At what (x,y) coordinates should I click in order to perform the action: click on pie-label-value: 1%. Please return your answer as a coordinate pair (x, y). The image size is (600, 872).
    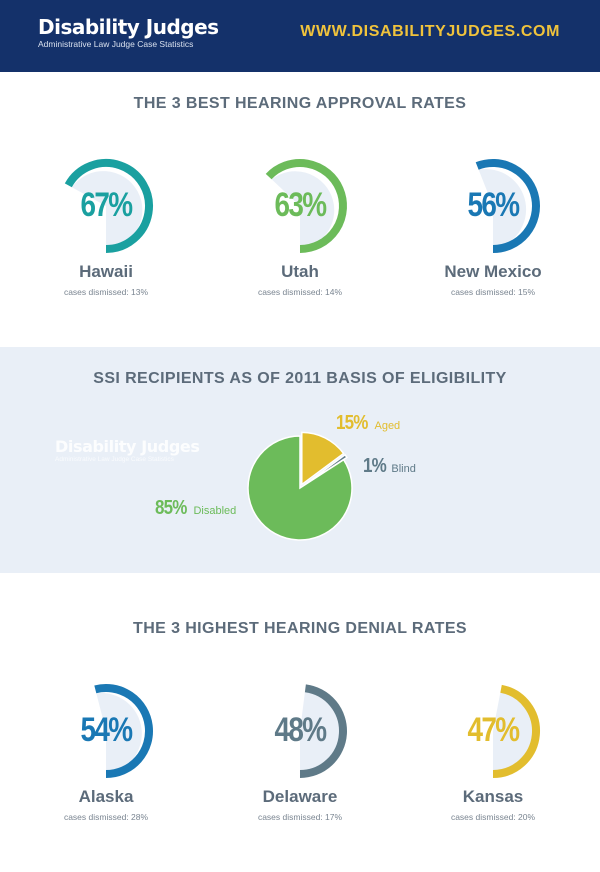
    Looking at the image, I should click on (375, 466).